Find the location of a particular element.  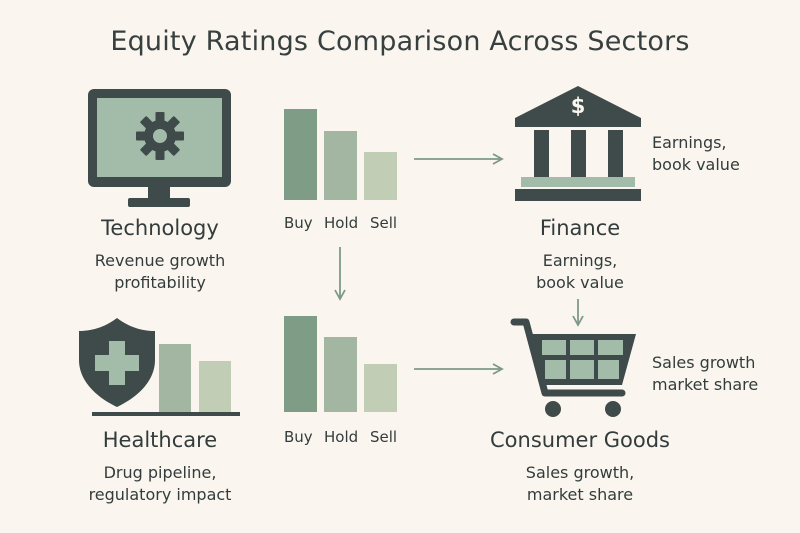

healthcare-bars is located at coordinates (166, 380).